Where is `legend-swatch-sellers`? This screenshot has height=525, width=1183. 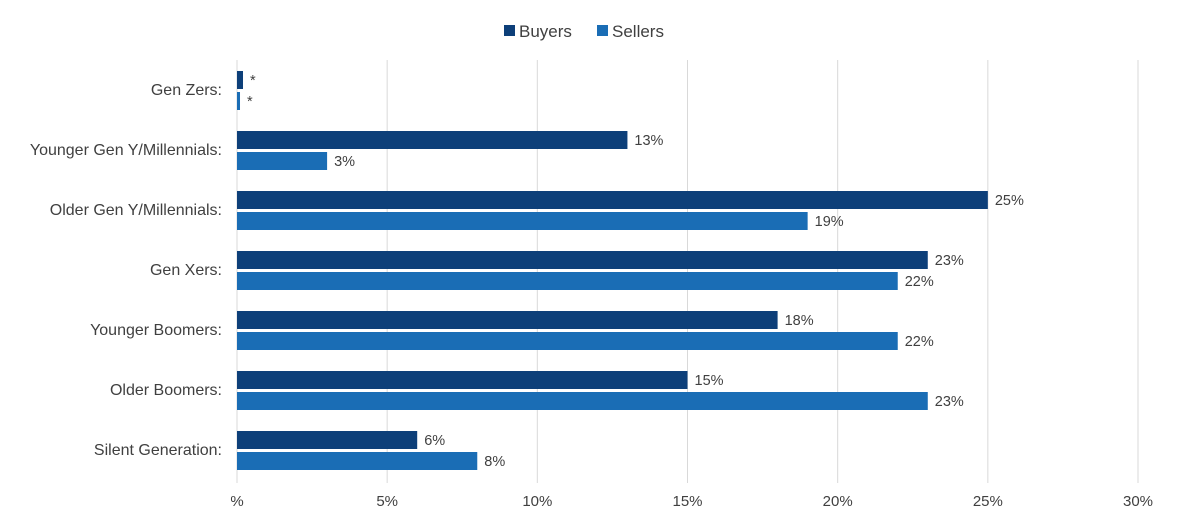 legend-swatch-sellers is located at coordinates (602, 30).